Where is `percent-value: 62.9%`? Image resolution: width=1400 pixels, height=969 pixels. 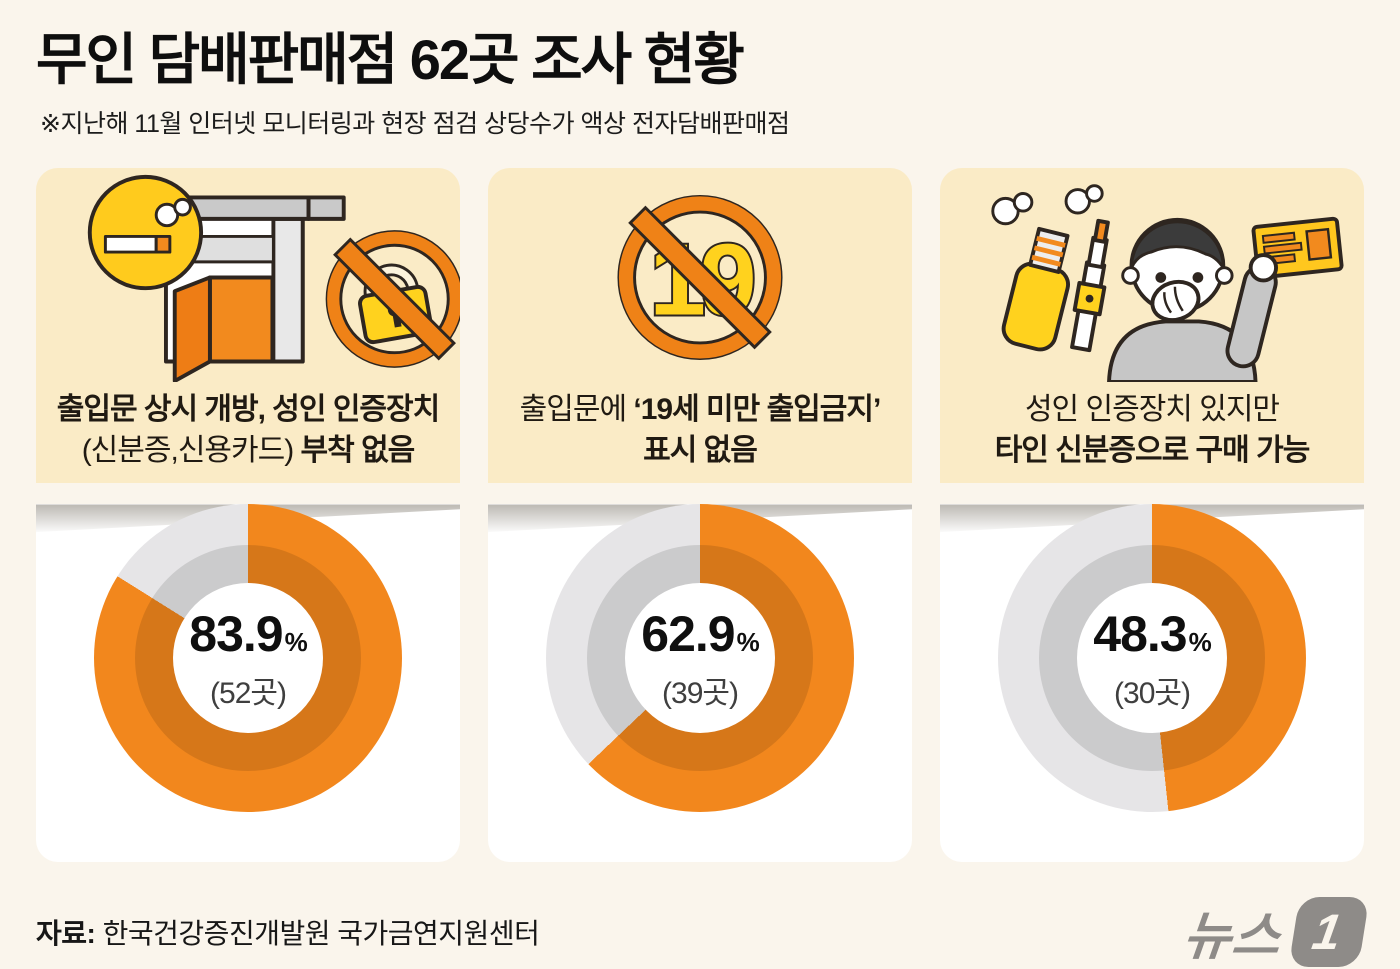
percent-value: 62.9% is located at coordinates (700, 633).